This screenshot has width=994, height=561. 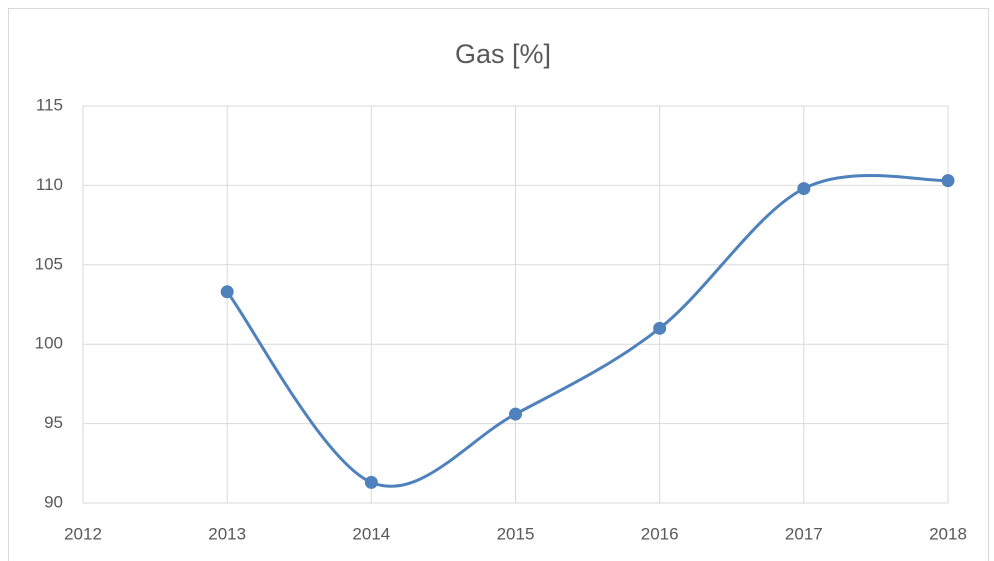 I want to click on y-tick-label: 115, so click(x=49, y=104).